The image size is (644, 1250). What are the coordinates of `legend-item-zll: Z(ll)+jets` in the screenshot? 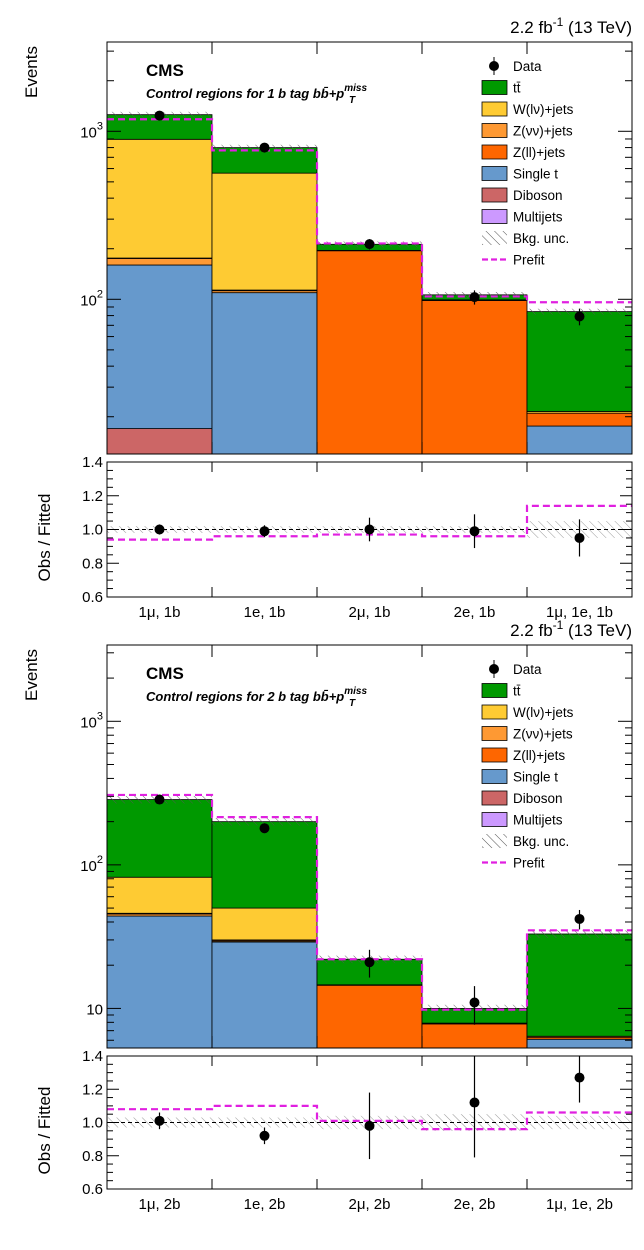 It's located at (523, 152).